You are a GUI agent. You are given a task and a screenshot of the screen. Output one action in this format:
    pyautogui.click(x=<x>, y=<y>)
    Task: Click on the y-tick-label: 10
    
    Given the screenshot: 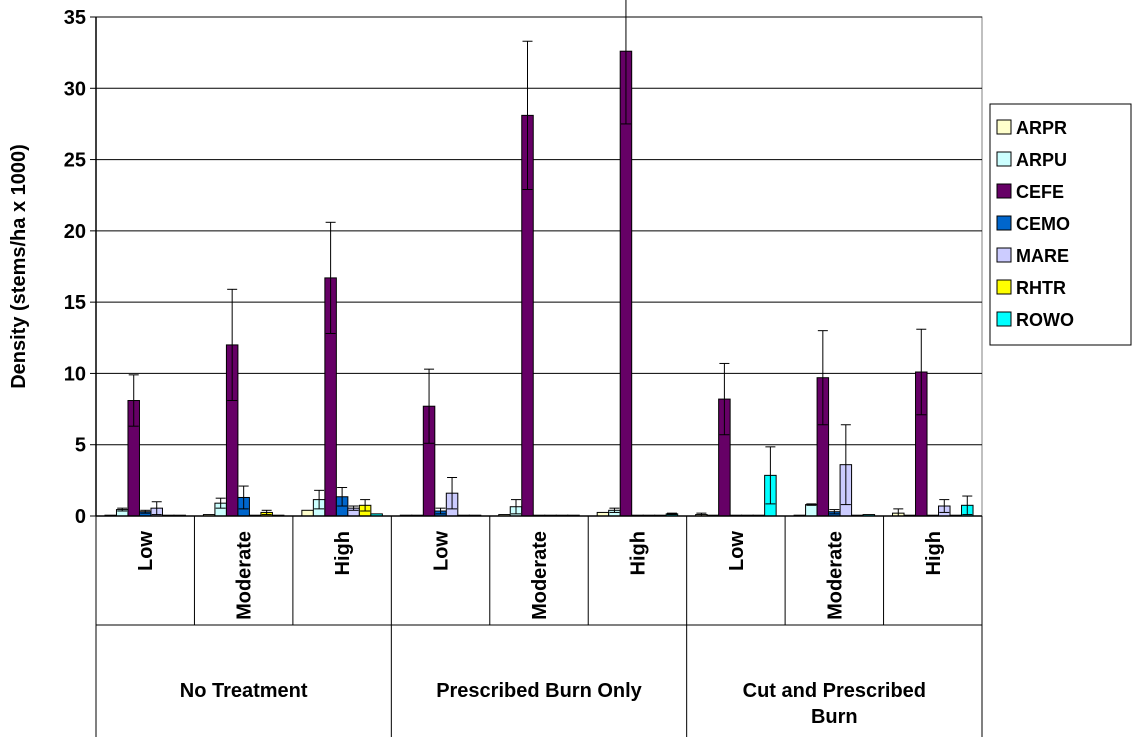 What is the action you would take?
    pyautogui.click(x=75, y=374)
    